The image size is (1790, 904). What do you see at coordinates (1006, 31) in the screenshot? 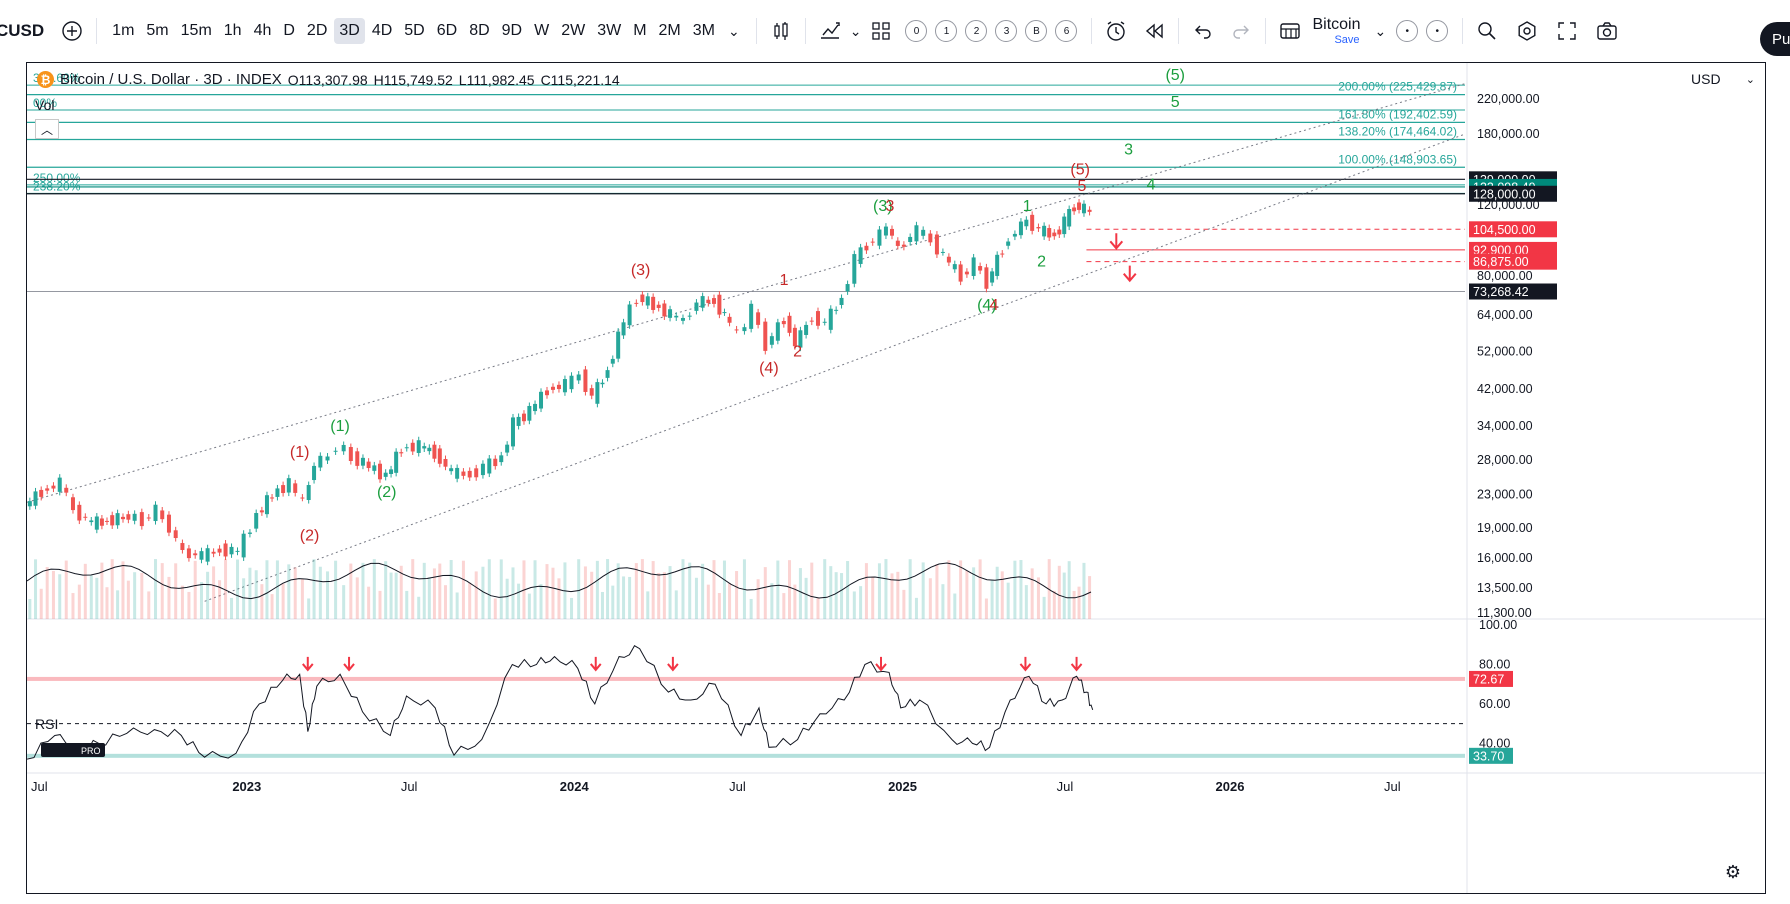
I see `bar-count-3: 3` at bounding box center [1006, 31].